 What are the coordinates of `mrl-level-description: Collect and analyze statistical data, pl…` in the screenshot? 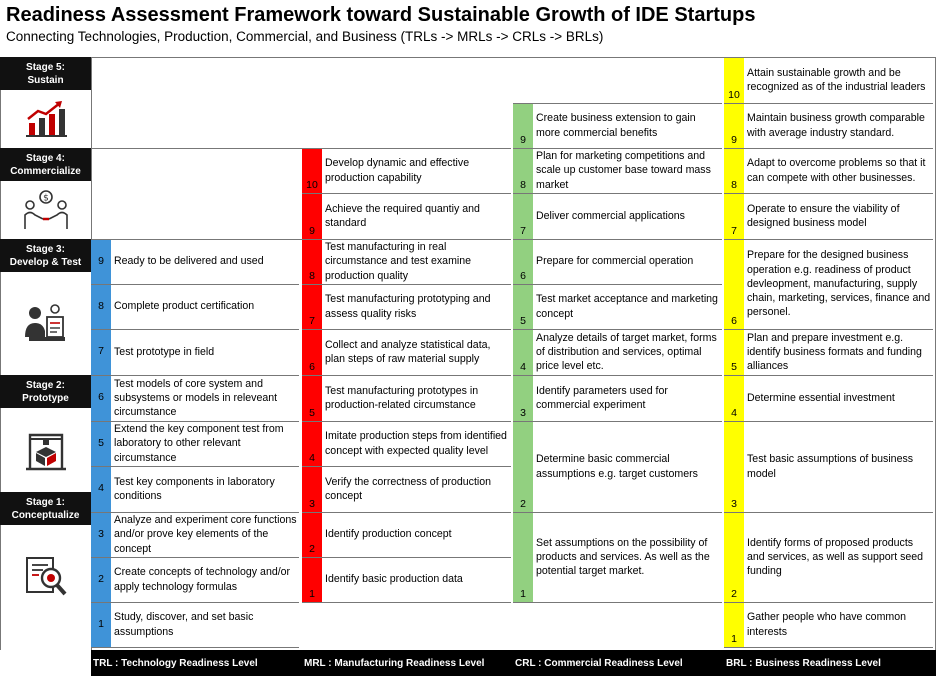 It's located at (408, 351).